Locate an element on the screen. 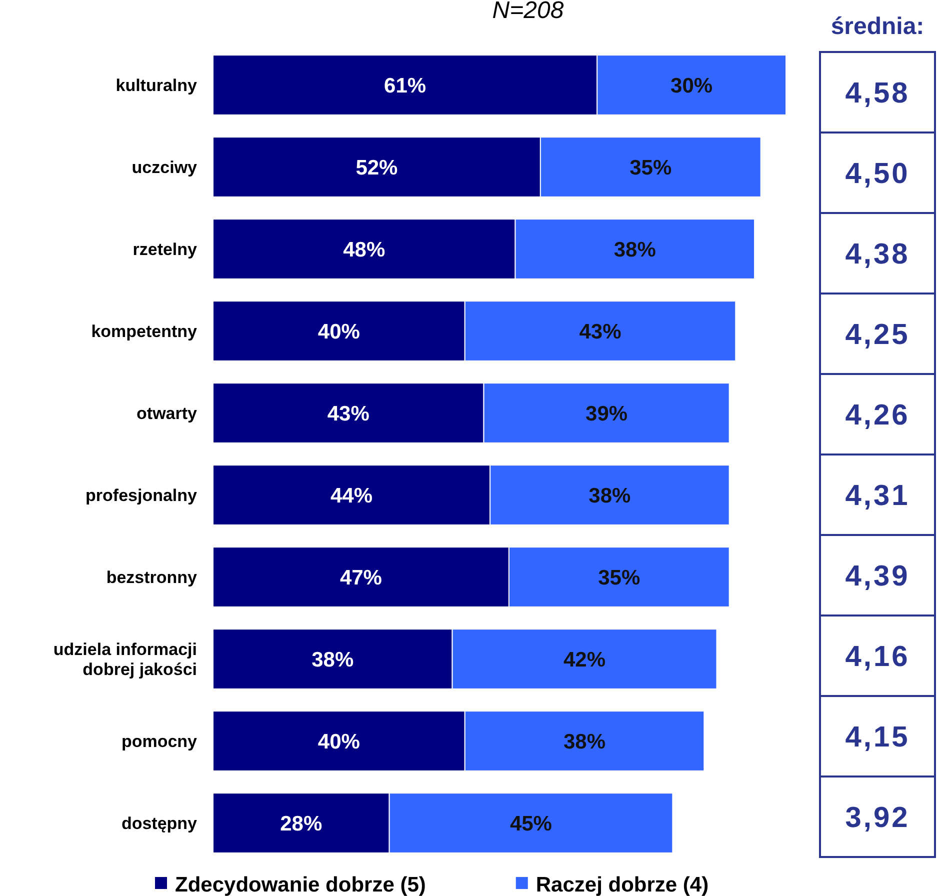 The width and height of the screenshot is (940, 896). data-label: 44% is located at coordinates (351, 496).